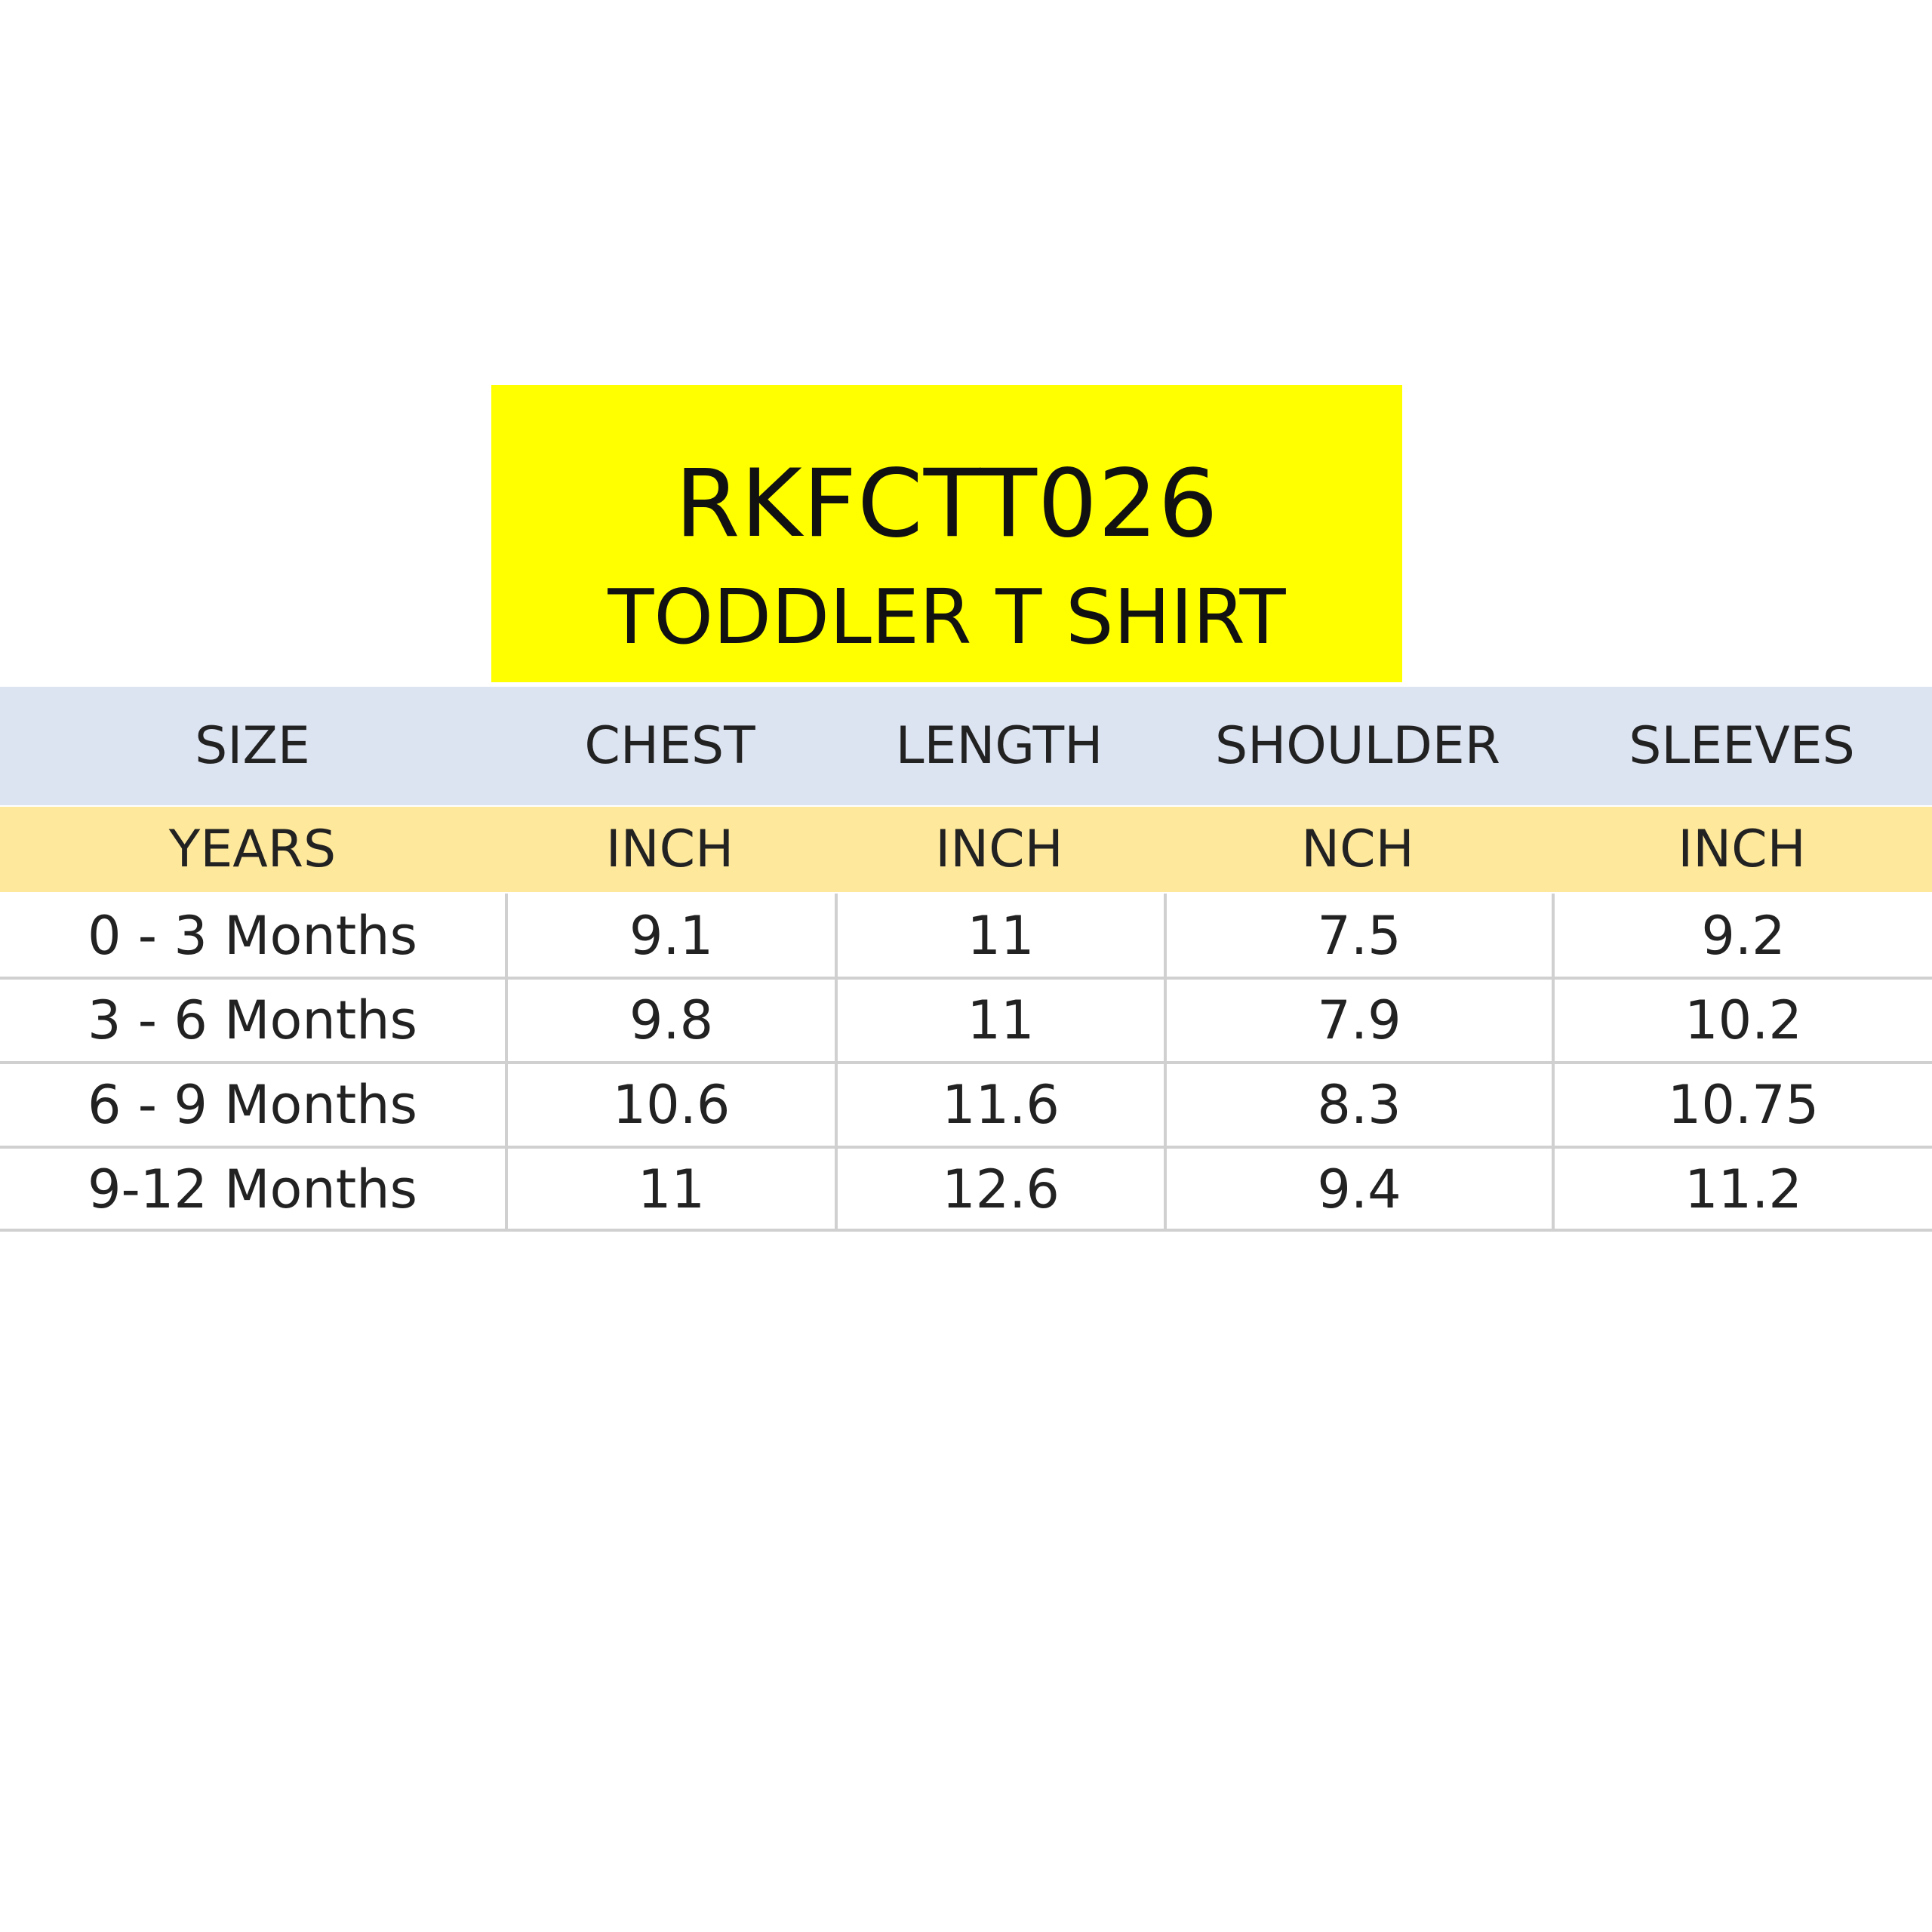  I want to click on table-row: 0 - 3 Months 9.1 11 7.5 9.2, so click(966, 936).